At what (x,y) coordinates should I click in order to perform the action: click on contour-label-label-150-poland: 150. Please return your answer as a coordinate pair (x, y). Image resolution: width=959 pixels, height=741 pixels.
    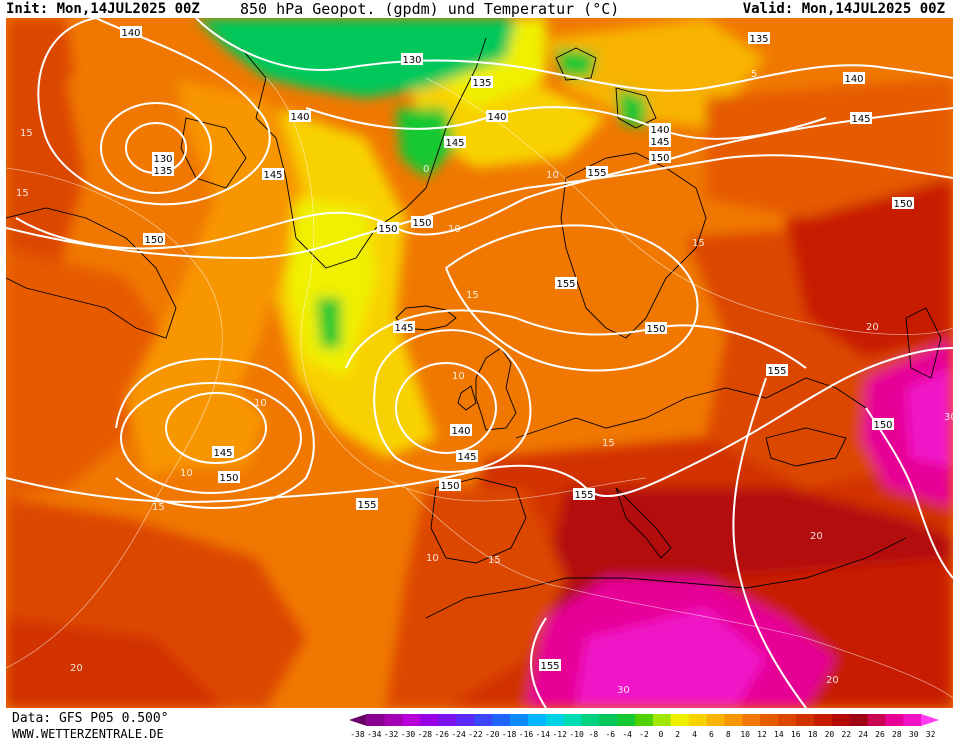
    Looking at the image, I should click on (656, 328).